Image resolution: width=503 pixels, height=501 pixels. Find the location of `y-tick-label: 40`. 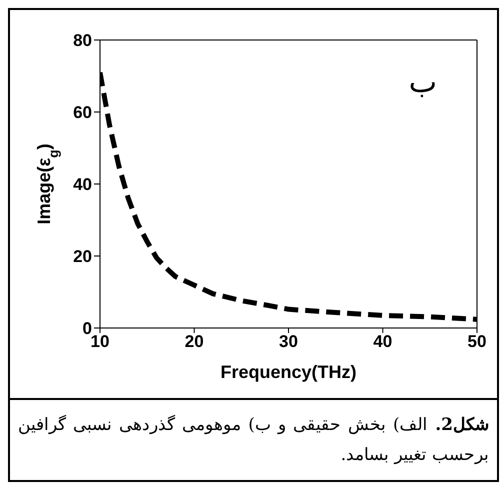

y-tick-label: 40 is located at coordinates (82, 184).